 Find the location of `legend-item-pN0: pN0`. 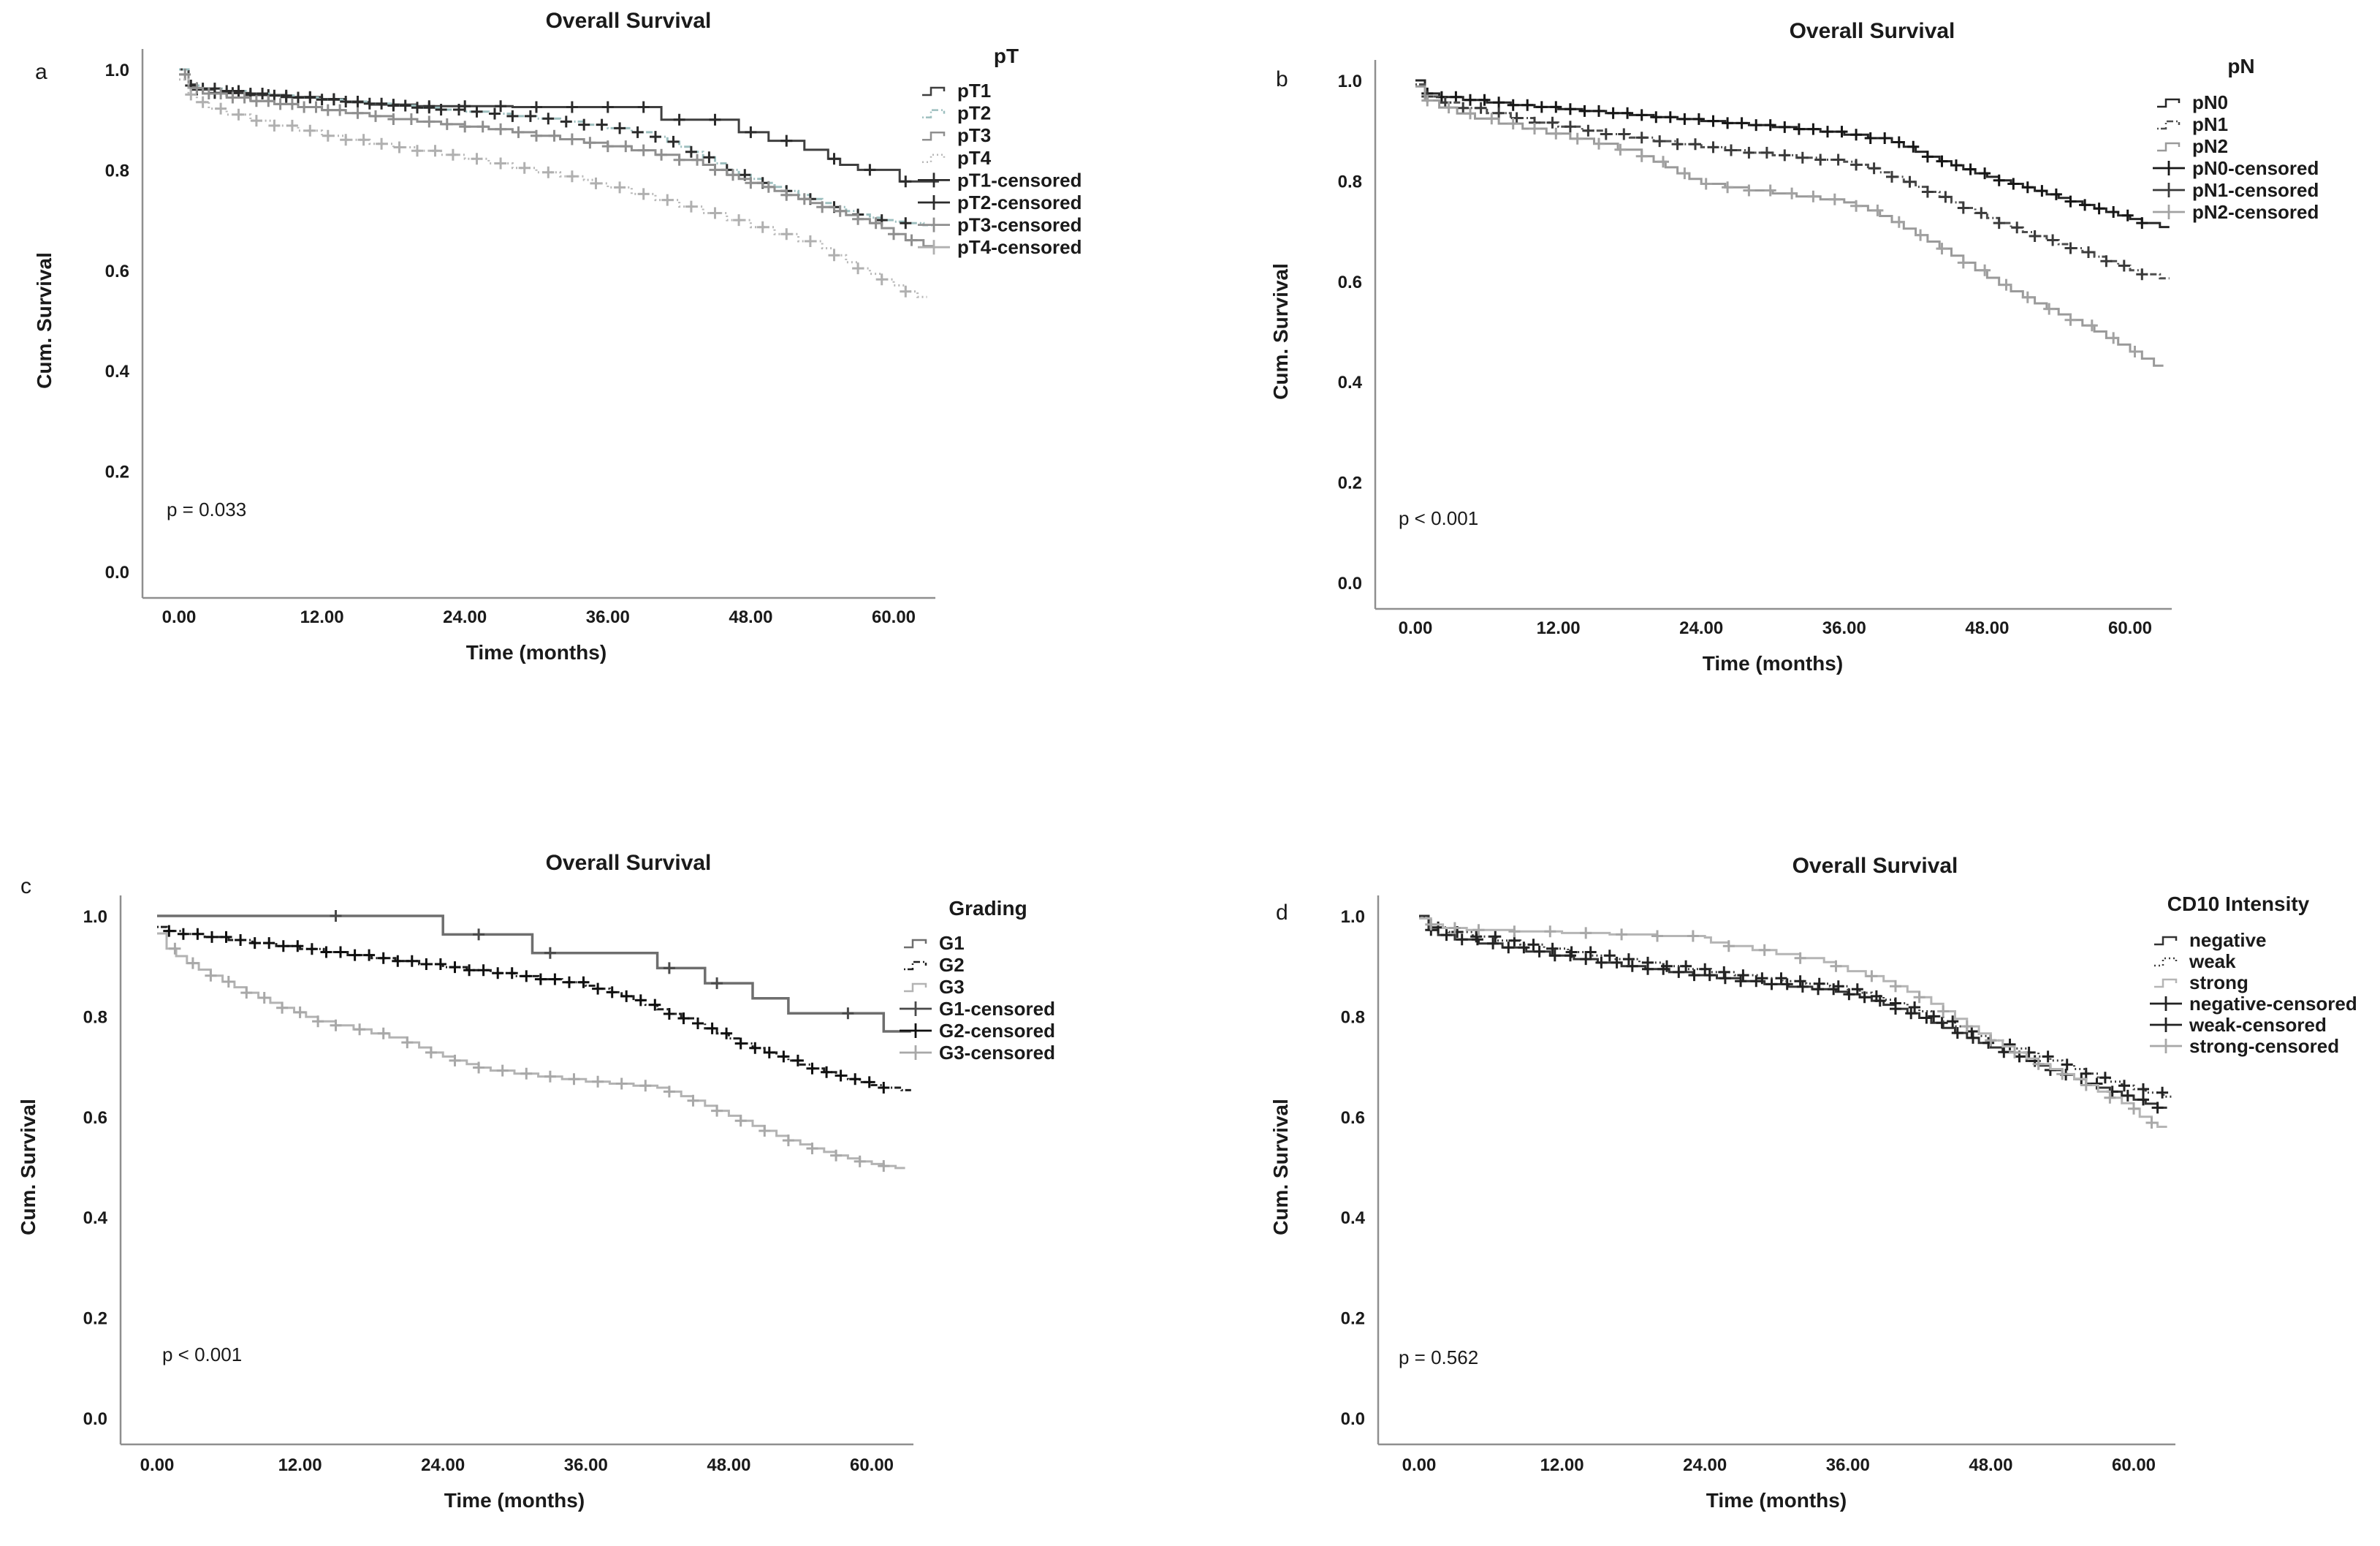

legend-item-pN0: pN0 is located at coordinates (2192, 102).